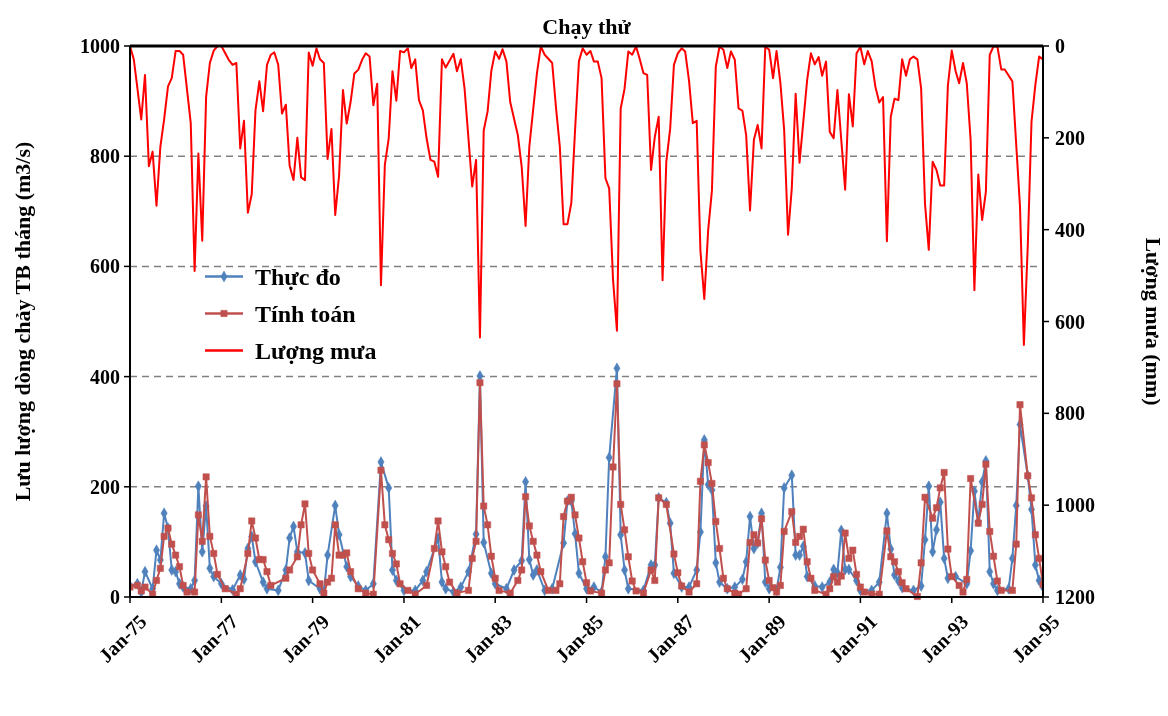 This screenshot has height=716, width=1168. Describe the element at coordinates (22, 321) in the screenshot. I see `y-axis-title: Lưu lượng dòng chảy TB tháng (m3/s)` at that location.